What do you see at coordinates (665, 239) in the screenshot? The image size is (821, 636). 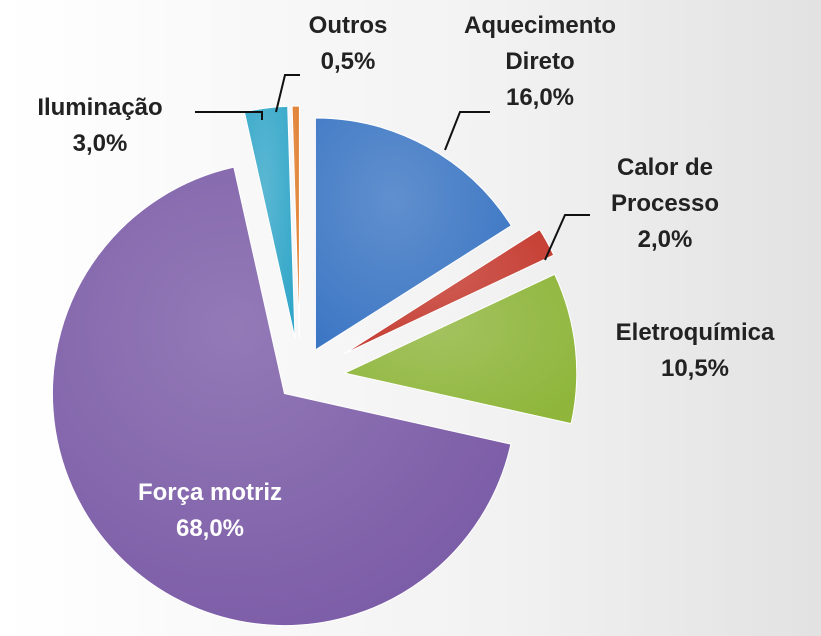 I see `value-label: 2,0%` at bounding box center [665, 239].